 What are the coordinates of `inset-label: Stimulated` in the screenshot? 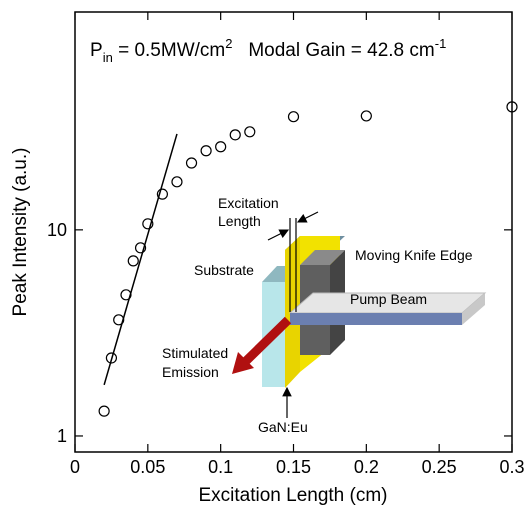 It's located at (195, 353).